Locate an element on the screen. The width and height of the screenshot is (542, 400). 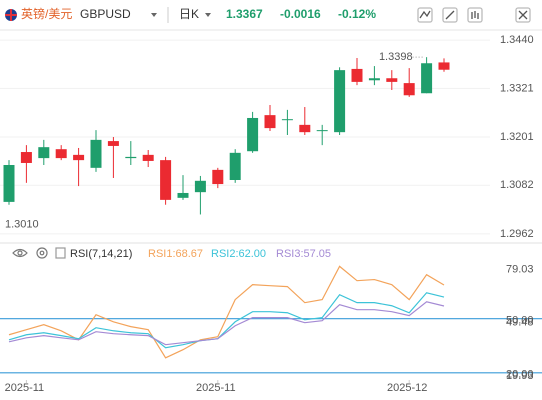
low-label: 1.3010 is located at coordinates (22, 224).